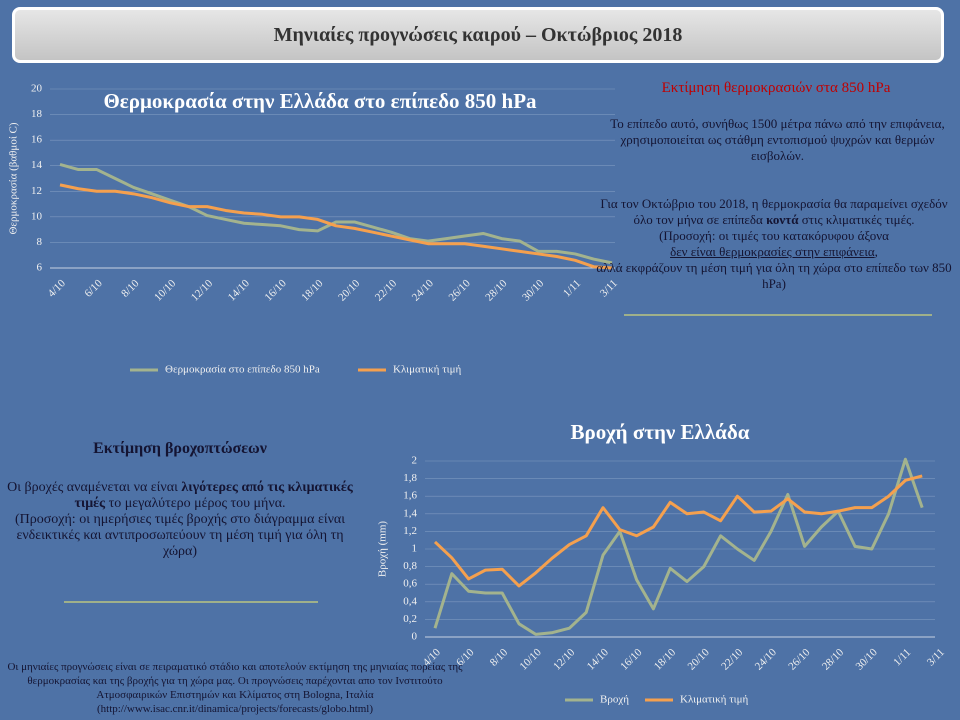 The height and width of the screenshot is (720, 960). What do you see at coordinates (410, 496) in the screenshot?
I see `y-tick-label: 1,6` at bounding box center [410, 496].